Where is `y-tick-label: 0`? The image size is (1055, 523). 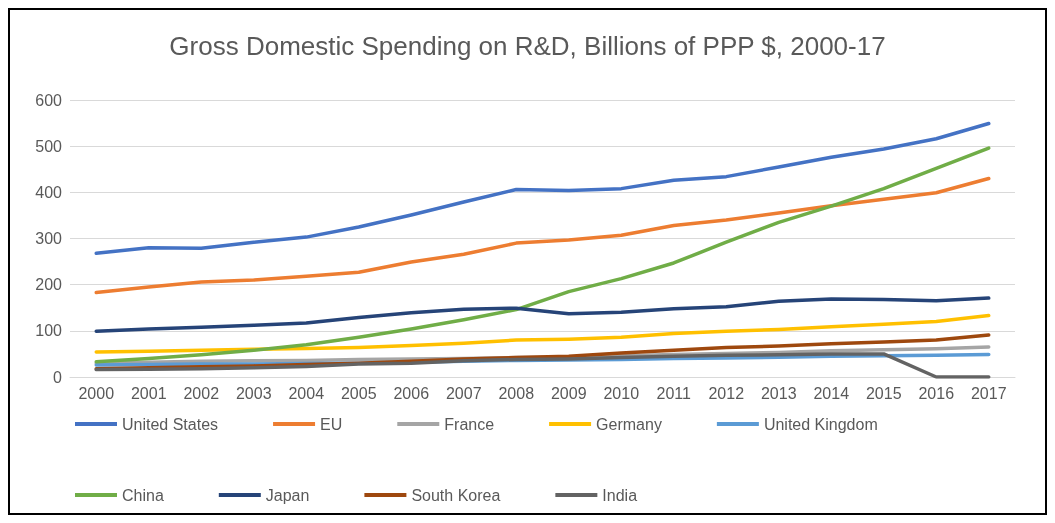 y-tick-label: 0 is located at coordinates (58, 377).